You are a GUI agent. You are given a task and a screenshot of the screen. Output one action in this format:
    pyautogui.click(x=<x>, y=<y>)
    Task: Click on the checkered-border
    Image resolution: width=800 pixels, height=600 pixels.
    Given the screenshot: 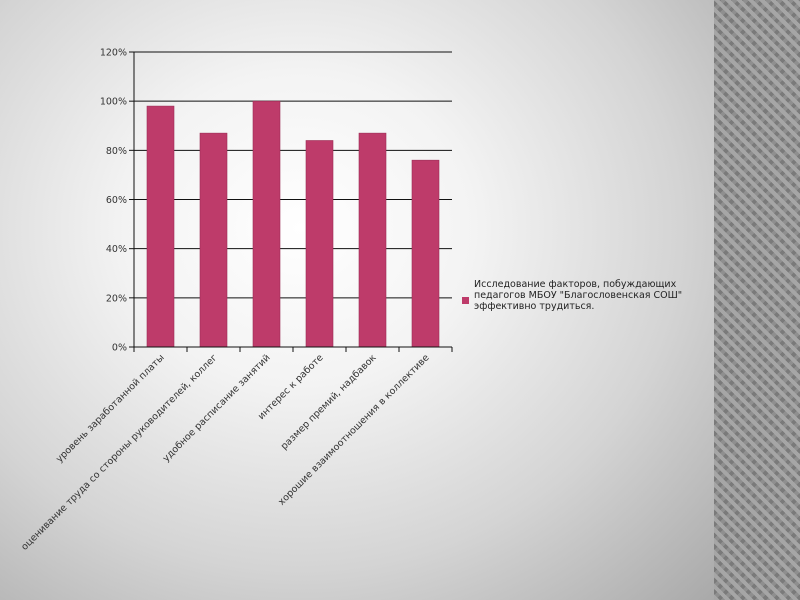 What is the action you would take?
    pyautogui.click(x=757, y=300)
    